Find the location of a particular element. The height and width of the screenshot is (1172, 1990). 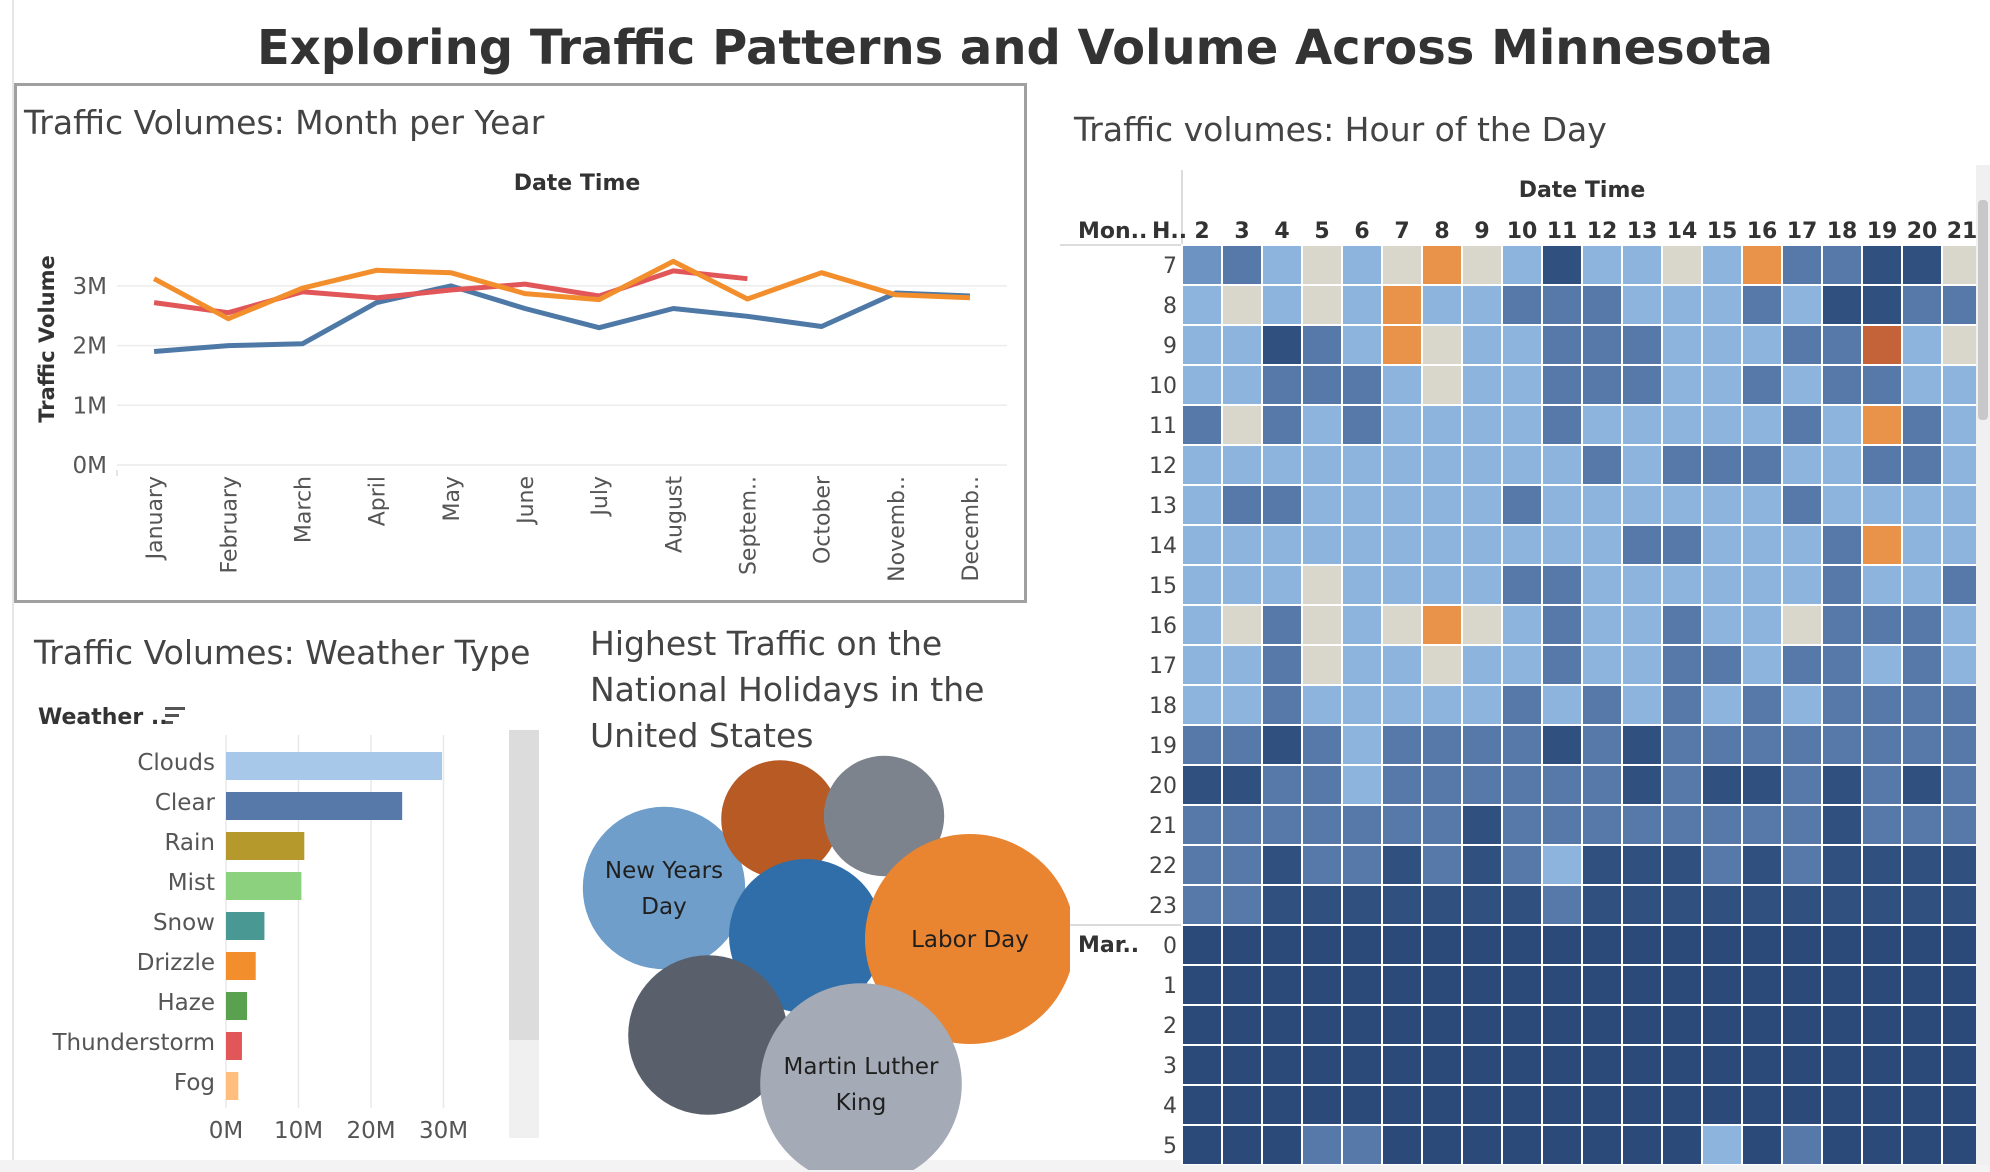

heatmap-column-label: 10 is located at coordinates (1522, 231).